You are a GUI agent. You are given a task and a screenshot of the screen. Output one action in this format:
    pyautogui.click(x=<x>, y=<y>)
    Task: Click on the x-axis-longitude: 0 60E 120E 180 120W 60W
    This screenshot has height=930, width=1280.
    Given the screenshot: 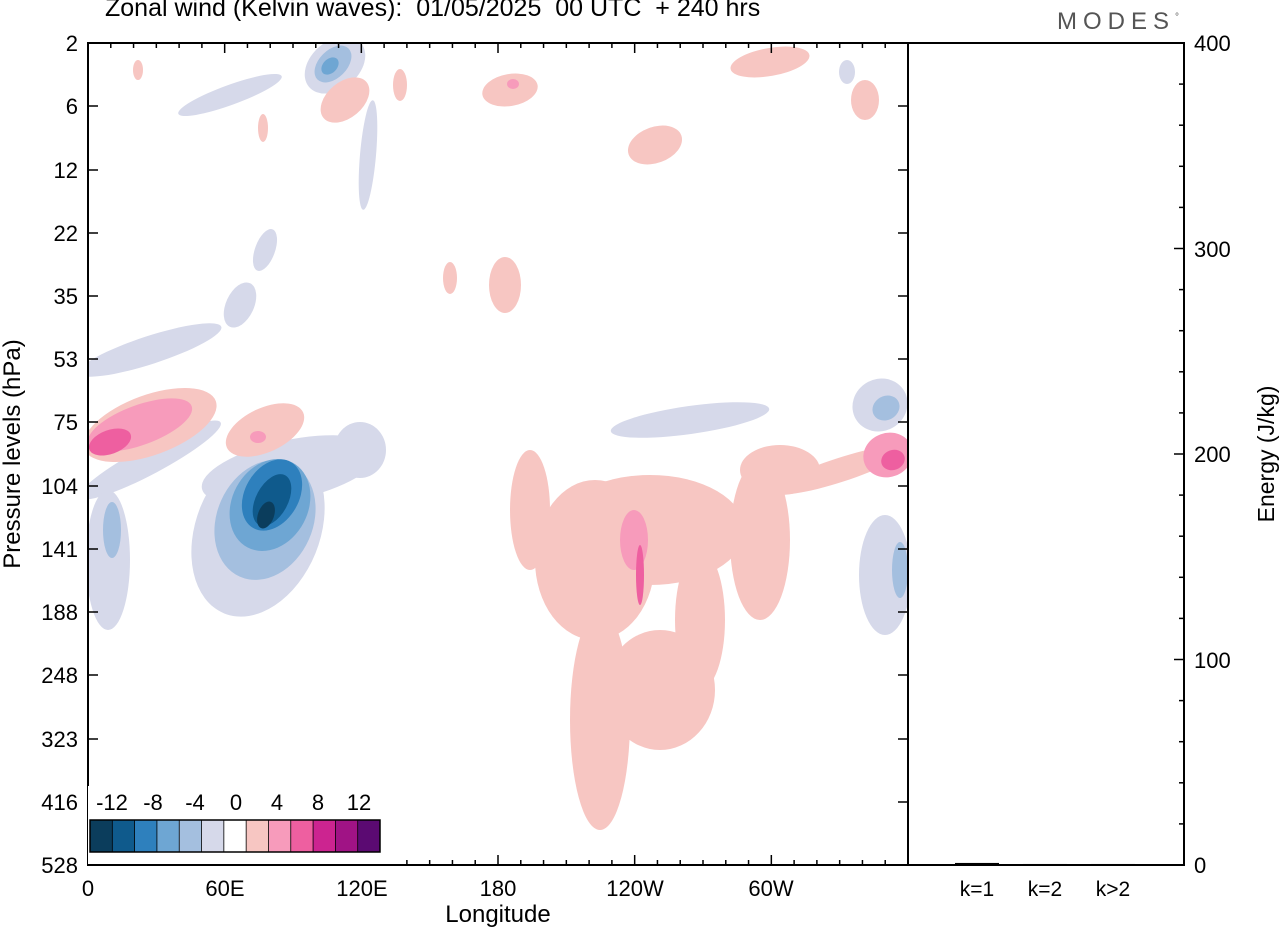 What is the action you would take?
    pyautogui.click(x=438, y=888)
    